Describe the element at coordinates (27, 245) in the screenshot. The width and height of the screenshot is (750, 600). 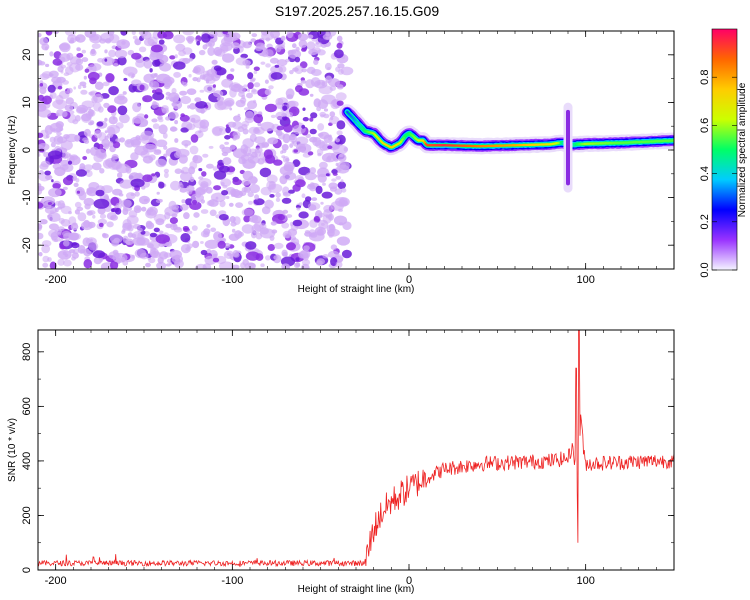
I see `spectrogram-ytick-label: -20` at that location.